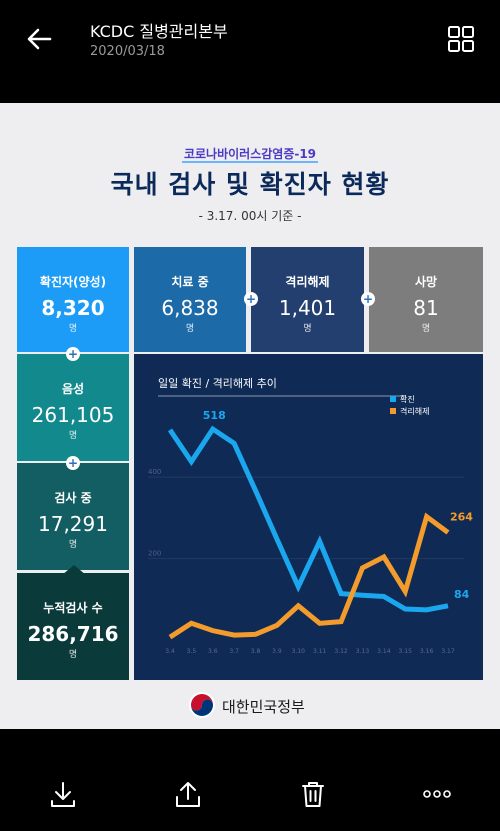 This screenshot has width=500, height=831. I want to click on deaths-value: 81, so click(426, 308).